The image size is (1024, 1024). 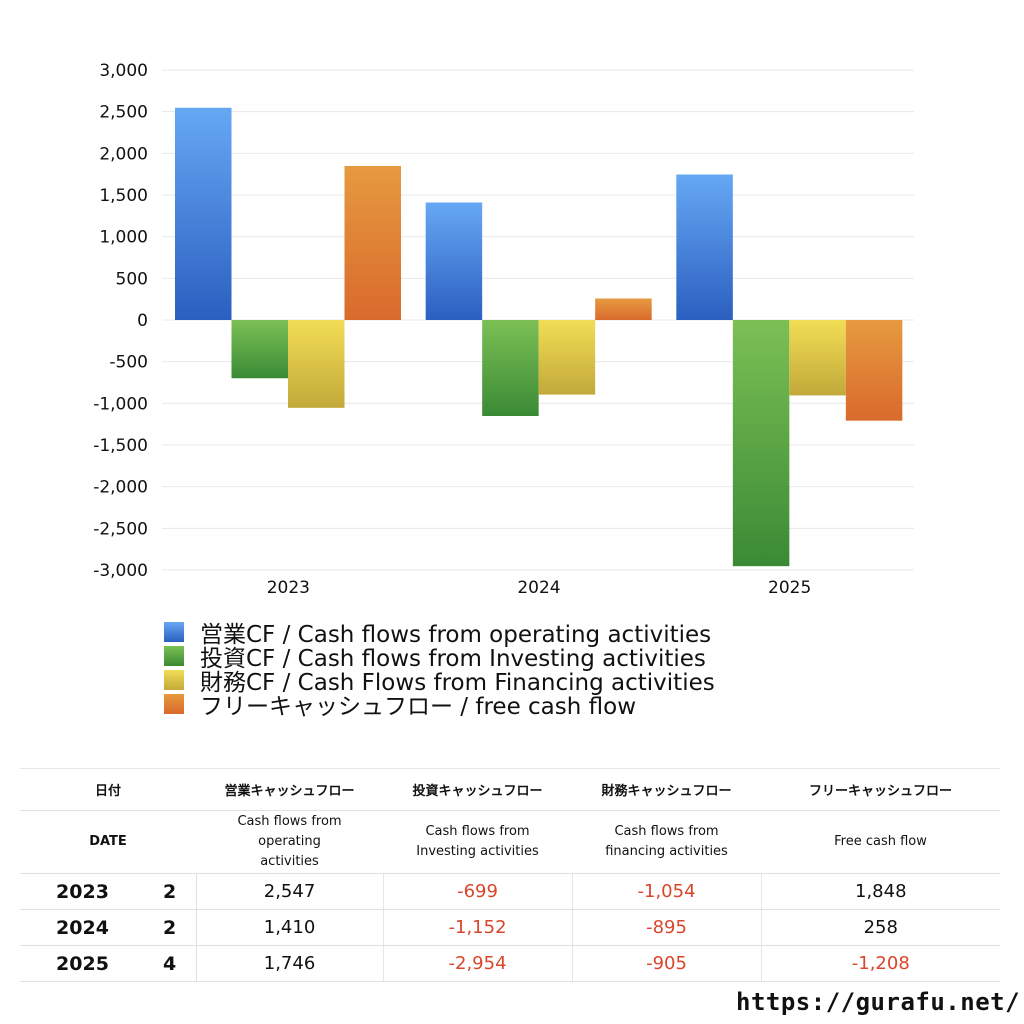 I want to click on y-tick-label: 2,500, so click(x=123, y=113).